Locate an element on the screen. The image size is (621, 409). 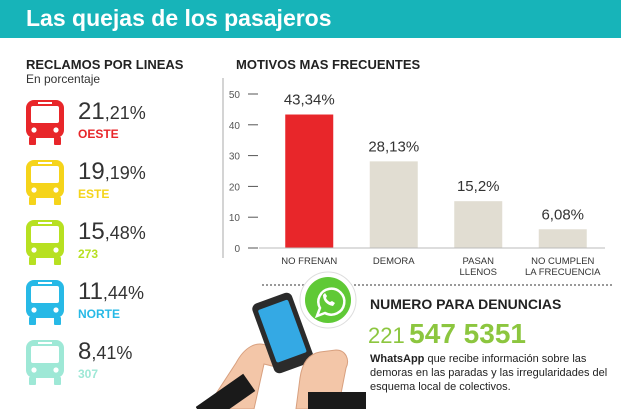
percentage-decimal: ,48% is located at coordinates (125, 233).